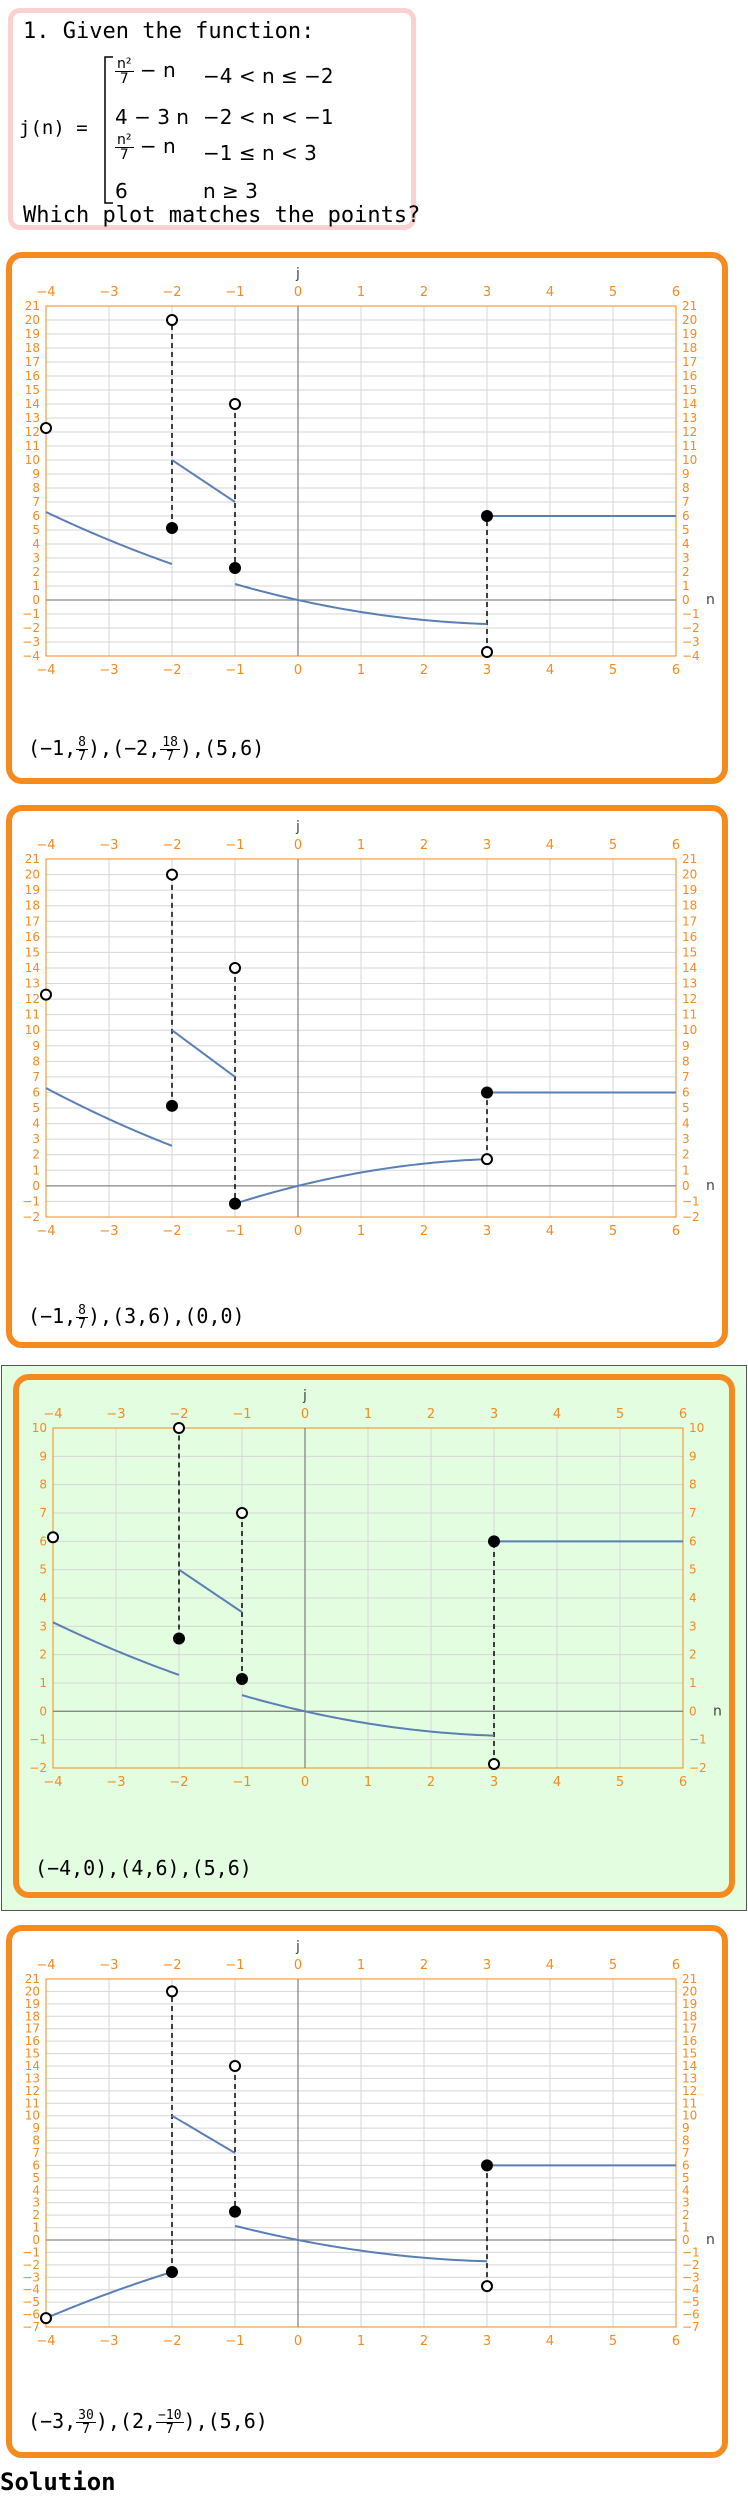  Describe the element at coordinates (58, 2482) in the screenshot. I see `solution-heading: Solution` at that location.